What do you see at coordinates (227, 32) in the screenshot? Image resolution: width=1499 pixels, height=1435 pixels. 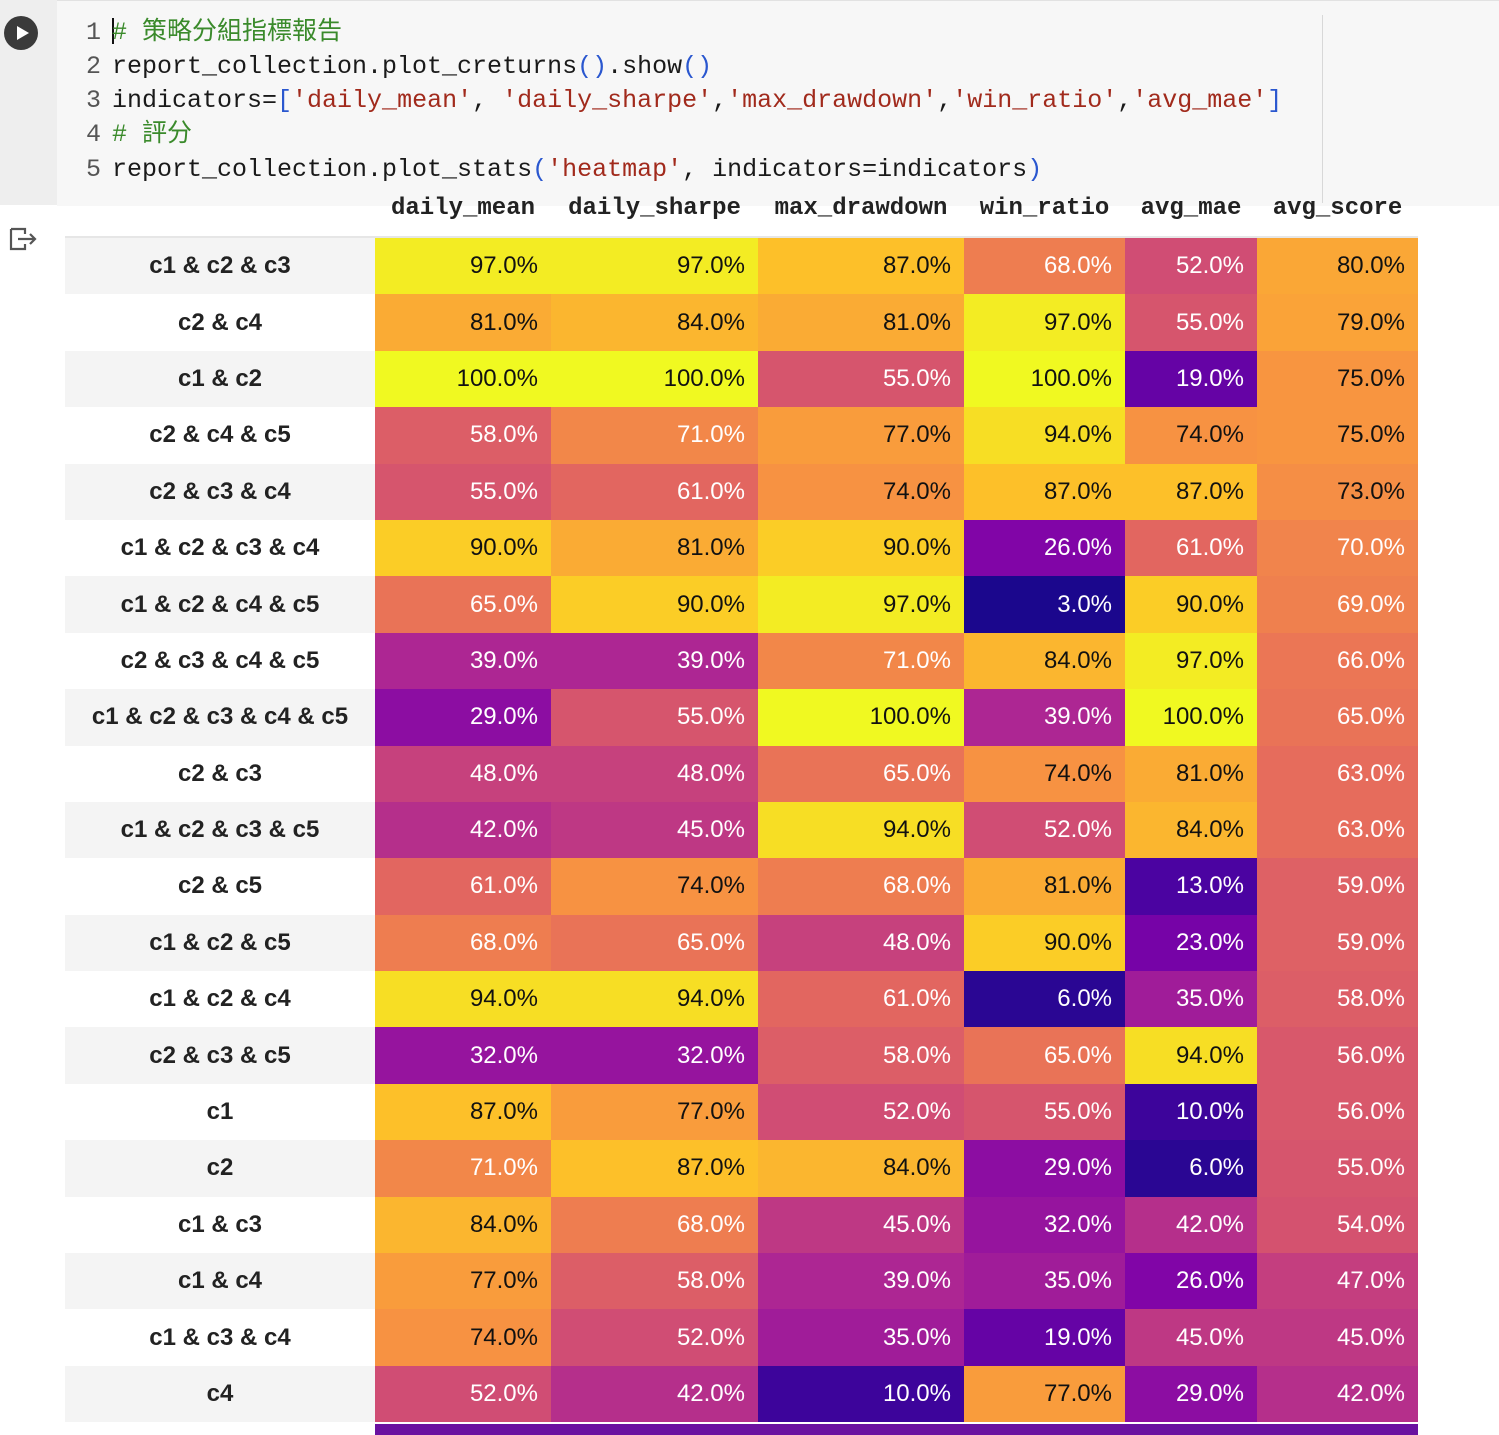 I see `code-token: # 策略分組指標報告` at bounding box center [227, 32].